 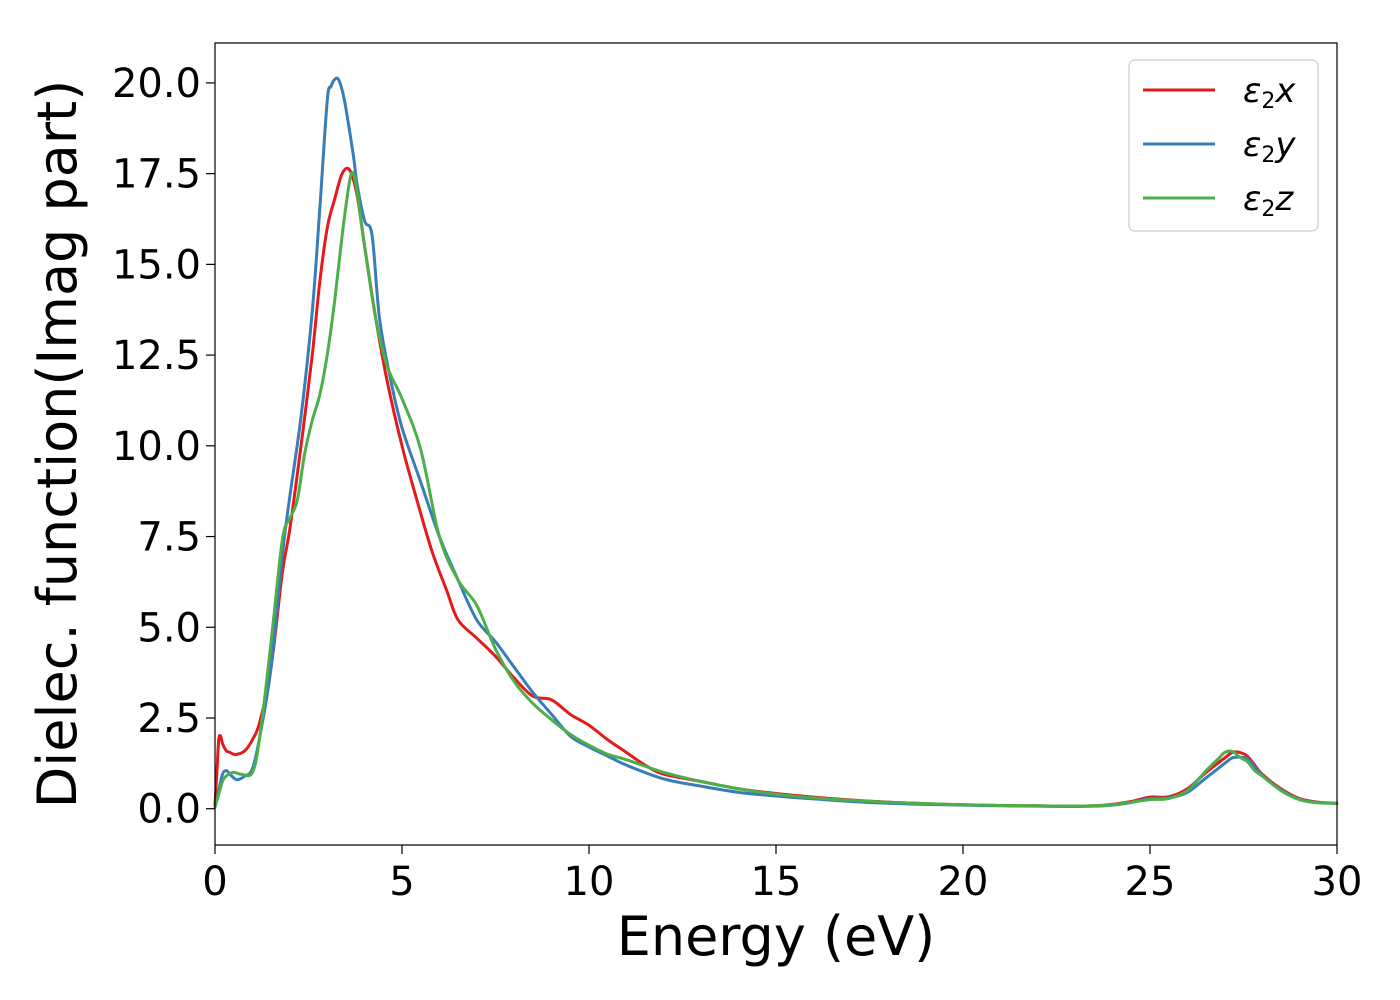 What do you see at coordinates (776, 882) in the screenshot?
I see `x-tick-label: 15` at bounding box center [776, 882].